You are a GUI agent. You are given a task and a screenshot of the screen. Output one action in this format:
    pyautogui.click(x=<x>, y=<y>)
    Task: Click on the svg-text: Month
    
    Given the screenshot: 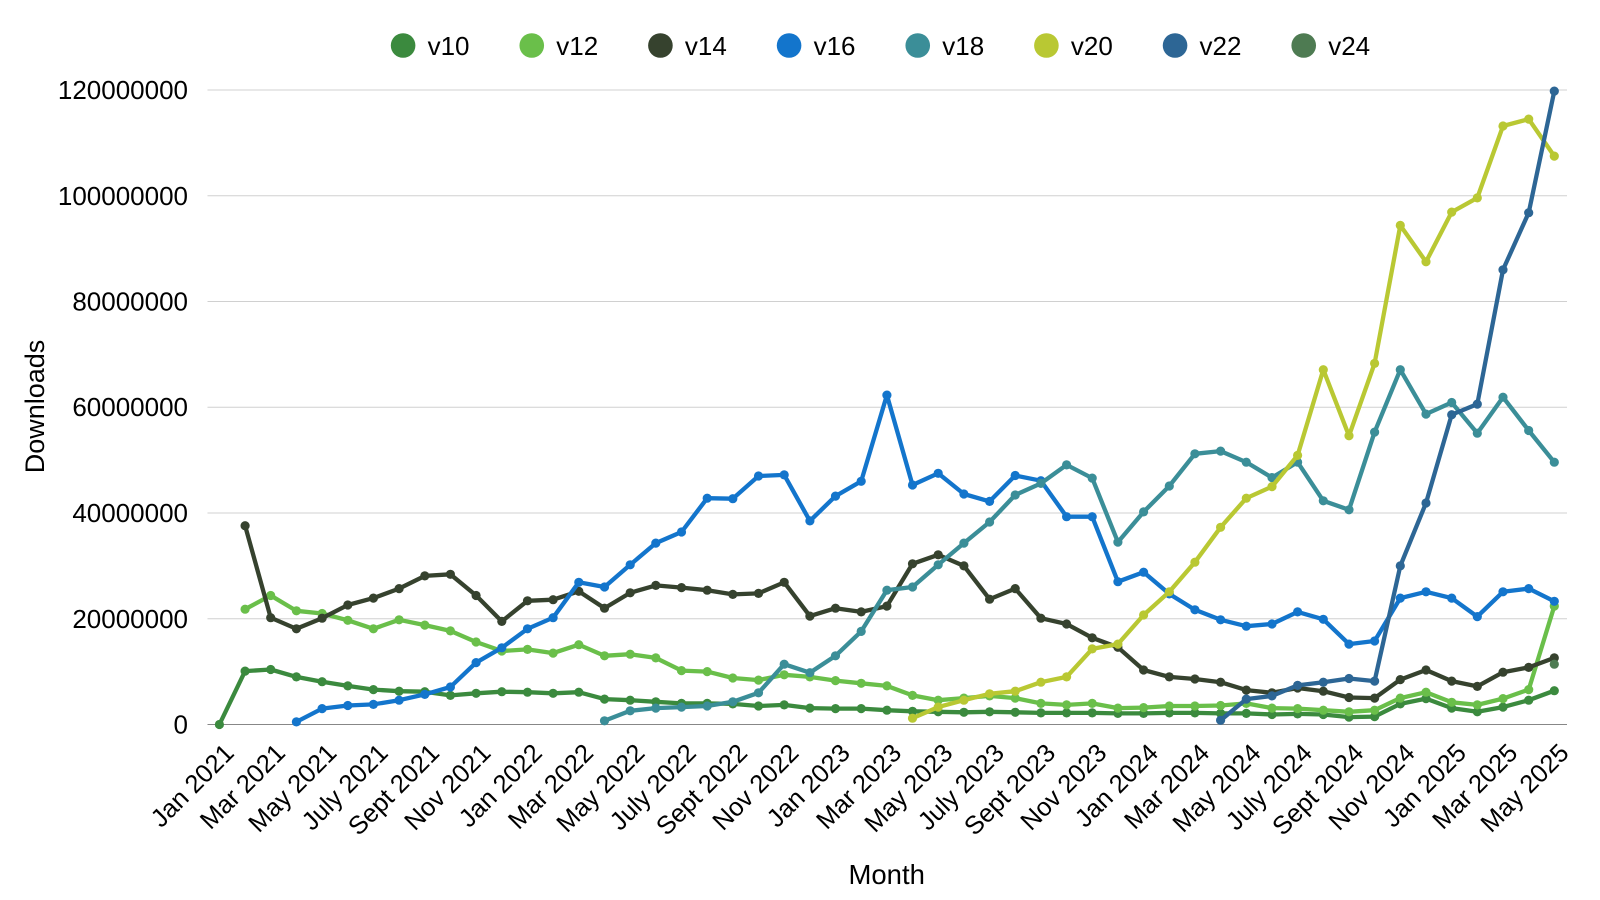 What is the action you would take?
    pyautogui.click(x=886, y=874)
    